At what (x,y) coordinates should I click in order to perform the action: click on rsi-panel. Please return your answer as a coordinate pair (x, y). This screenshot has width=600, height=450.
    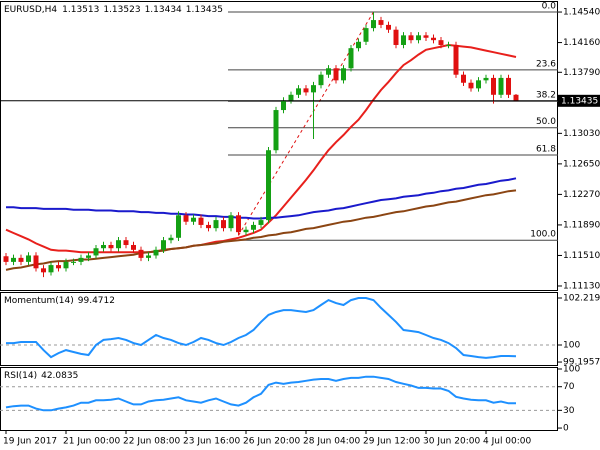
    Looking at the image, I should click on (279, 399).